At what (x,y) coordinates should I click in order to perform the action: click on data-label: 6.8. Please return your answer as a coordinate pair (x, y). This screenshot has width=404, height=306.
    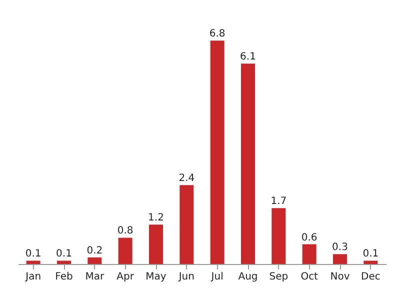
    Looking at the image, I should click on (217, 34).